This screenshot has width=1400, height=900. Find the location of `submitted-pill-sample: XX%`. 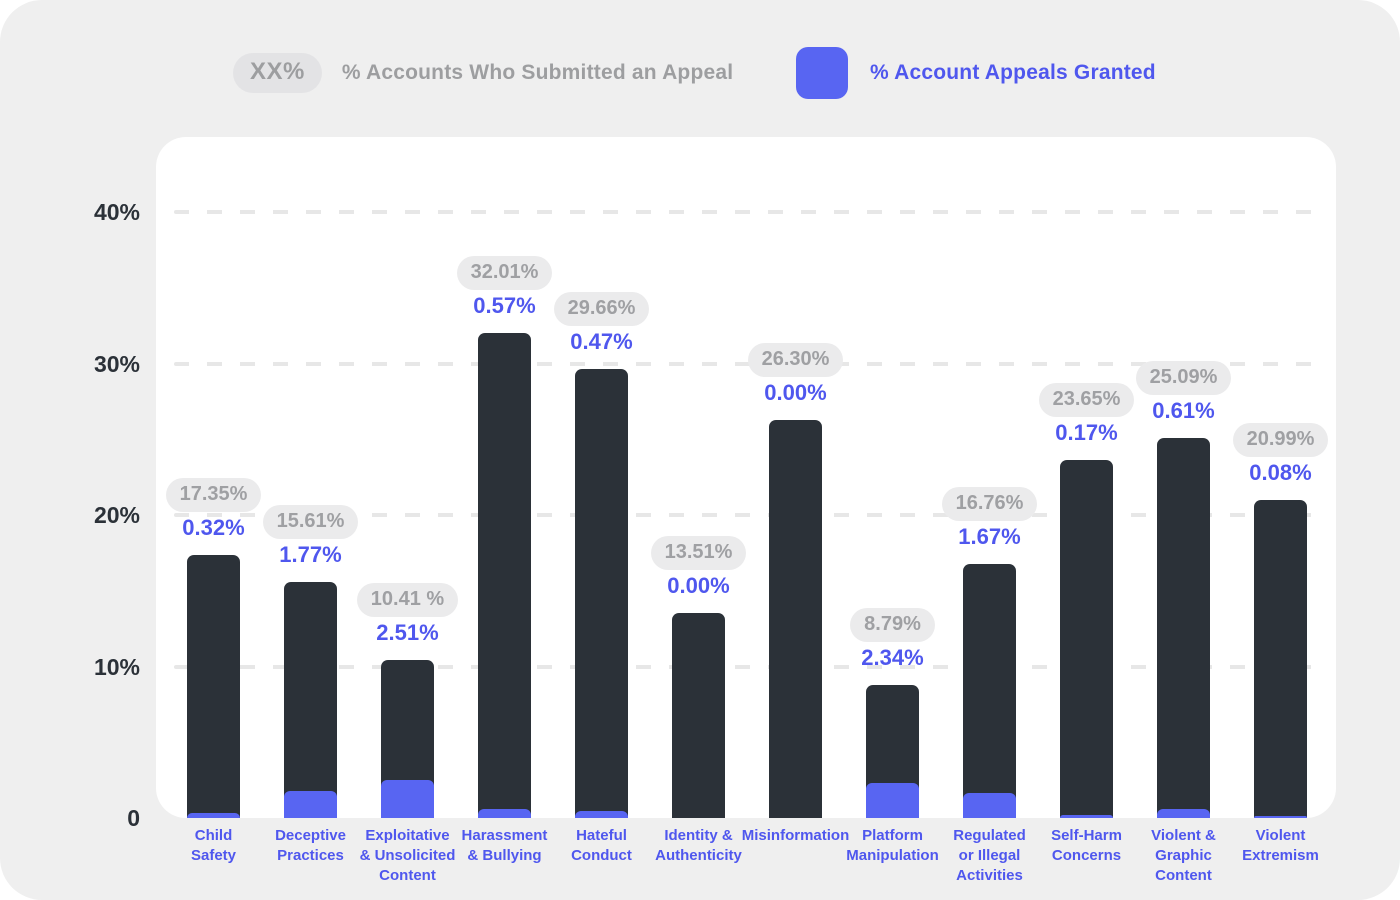

submitted-pill-sample: XX% is located at coordinates (277, 73).